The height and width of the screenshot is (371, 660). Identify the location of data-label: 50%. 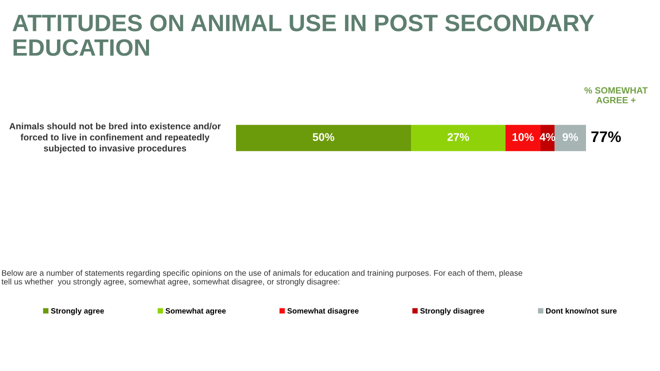
(323, 137).